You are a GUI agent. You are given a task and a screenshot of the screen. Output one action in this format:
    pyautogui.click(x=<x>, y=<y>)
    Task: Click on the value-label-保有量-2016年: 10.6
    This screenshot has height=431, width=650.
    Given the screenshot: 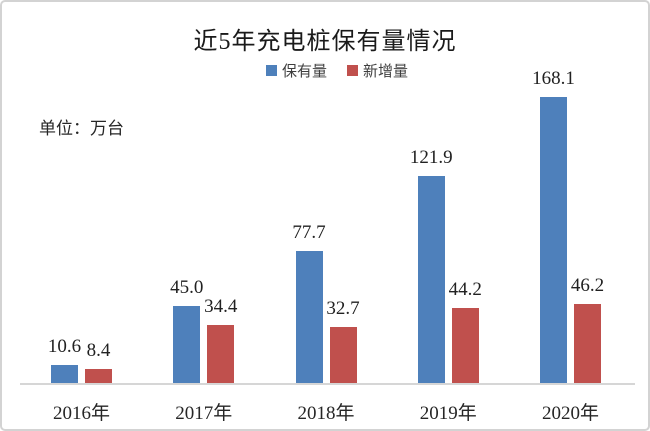 What is the action you would take?
    pyautogui.click(x=64, y=346)
    